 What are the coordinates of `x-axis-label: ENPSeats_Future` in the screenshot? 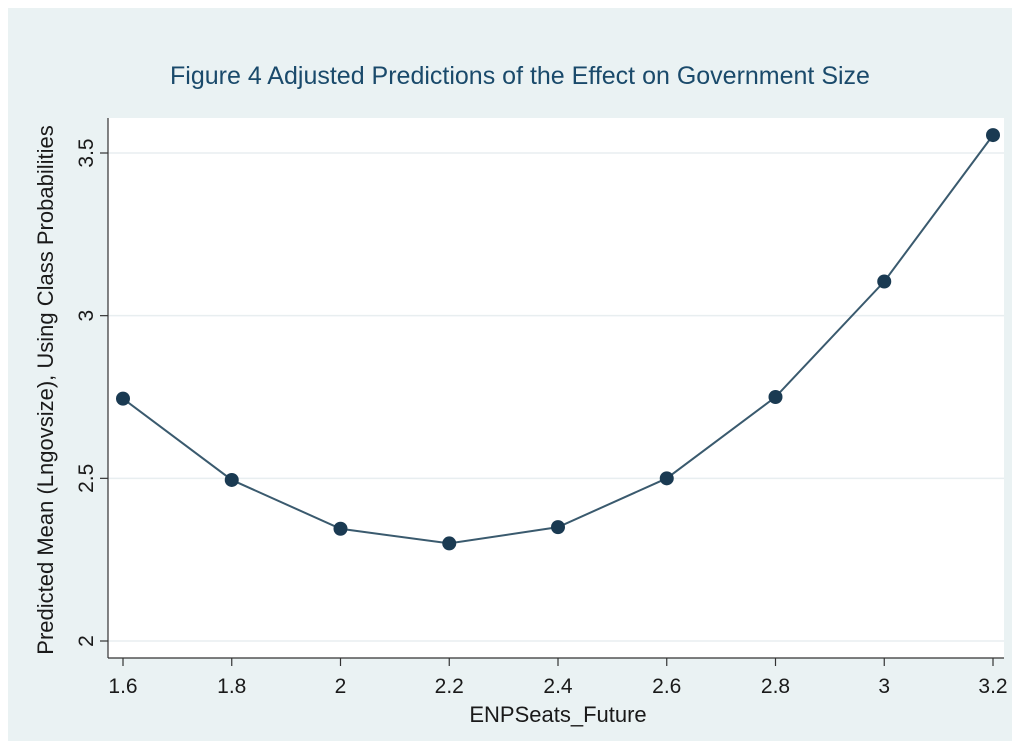 It's located at (557, 714).